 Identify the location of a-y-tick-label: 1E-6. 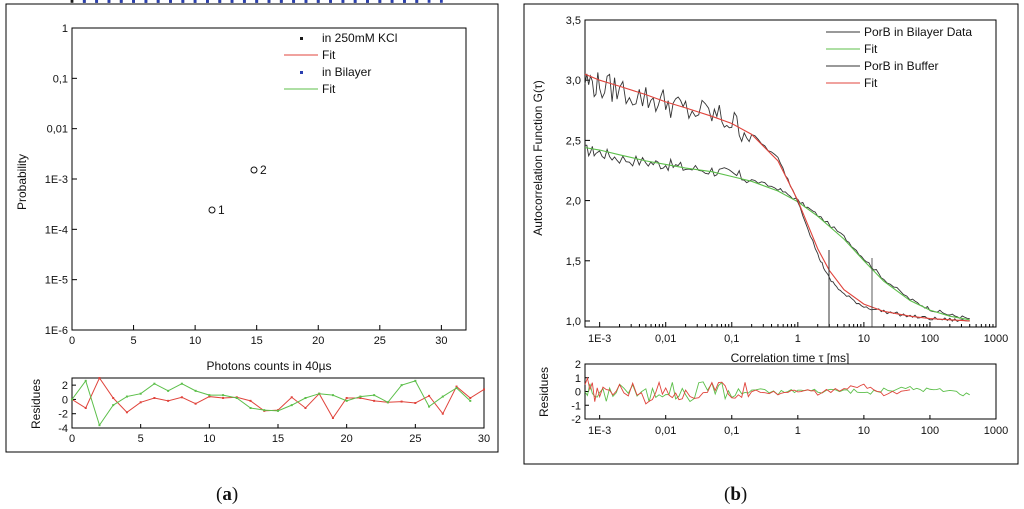
(56, 331).